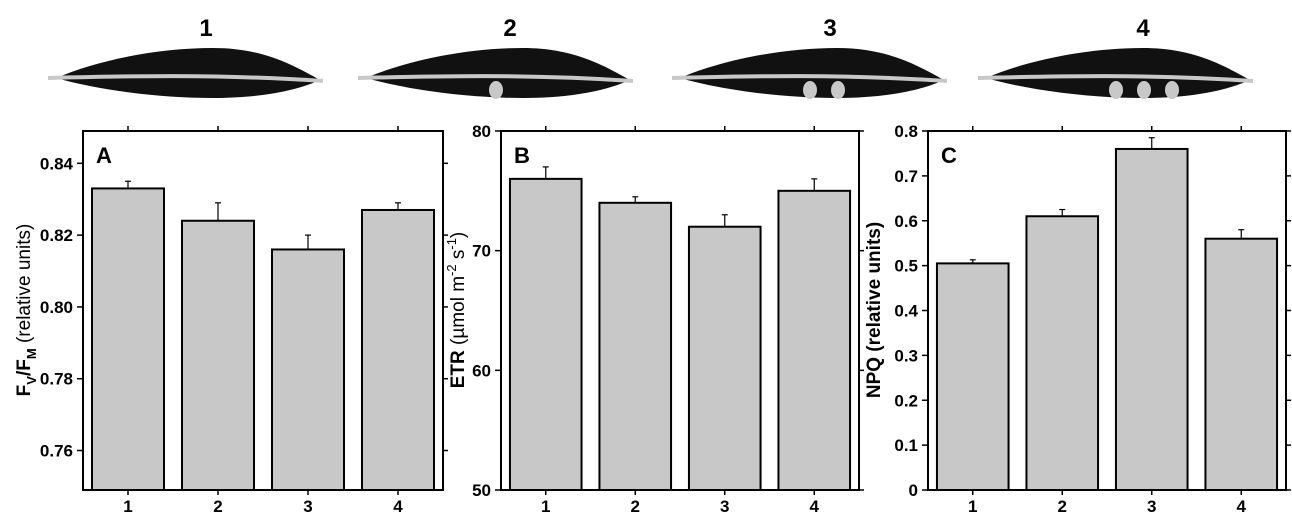  What do you see at coordinates (1143, 28) in the screenshot?
I see `leaf-label: 4` at bounding box center [1143, 28].